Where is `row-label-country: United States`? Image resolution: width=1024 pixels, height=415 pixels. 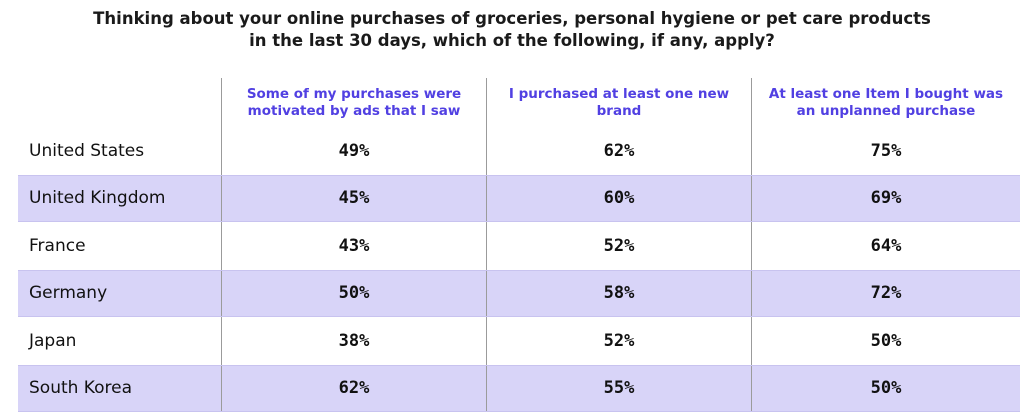 row-label-country: United States is located at coordinates (87, 150).